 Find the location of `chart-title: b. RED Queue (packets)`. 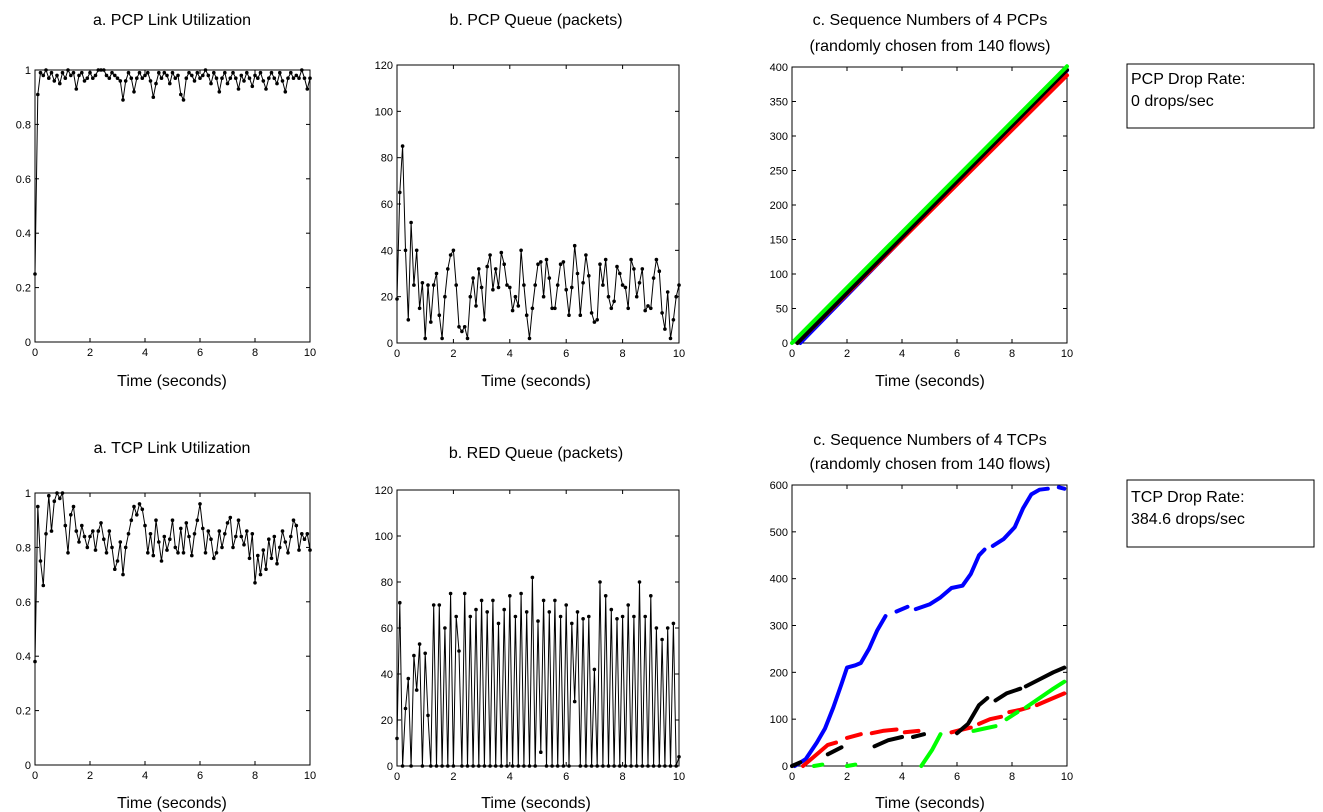

chart-title: b. RED Queue (packets) is located at coordinates (536, 453).